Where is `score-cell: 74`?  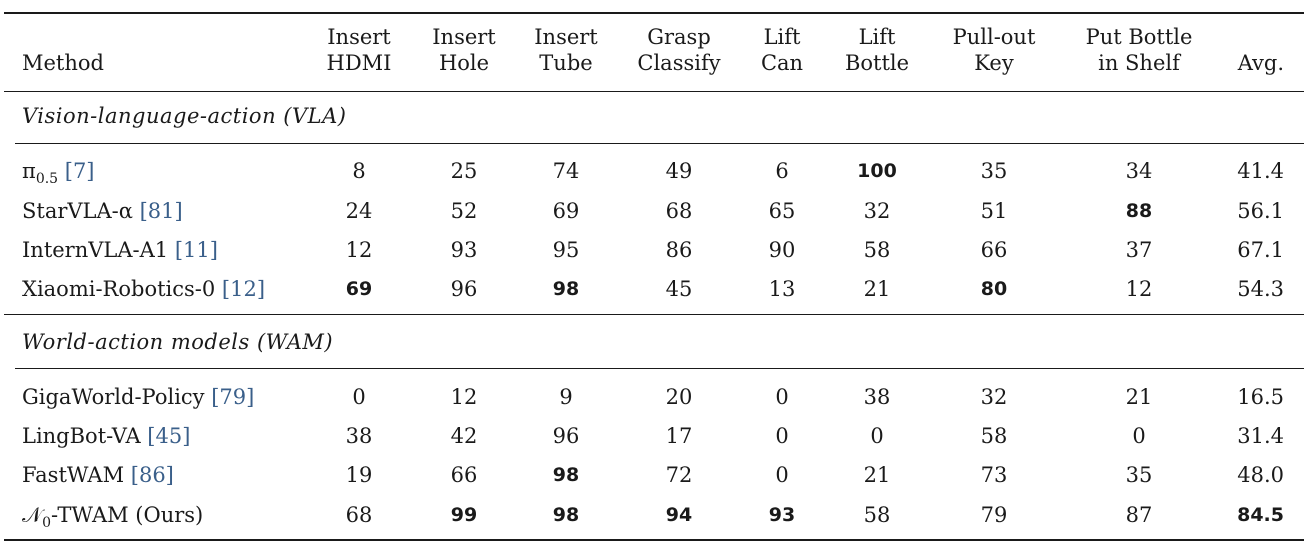
score-cell: 74 is located at coordinates (566, 171).